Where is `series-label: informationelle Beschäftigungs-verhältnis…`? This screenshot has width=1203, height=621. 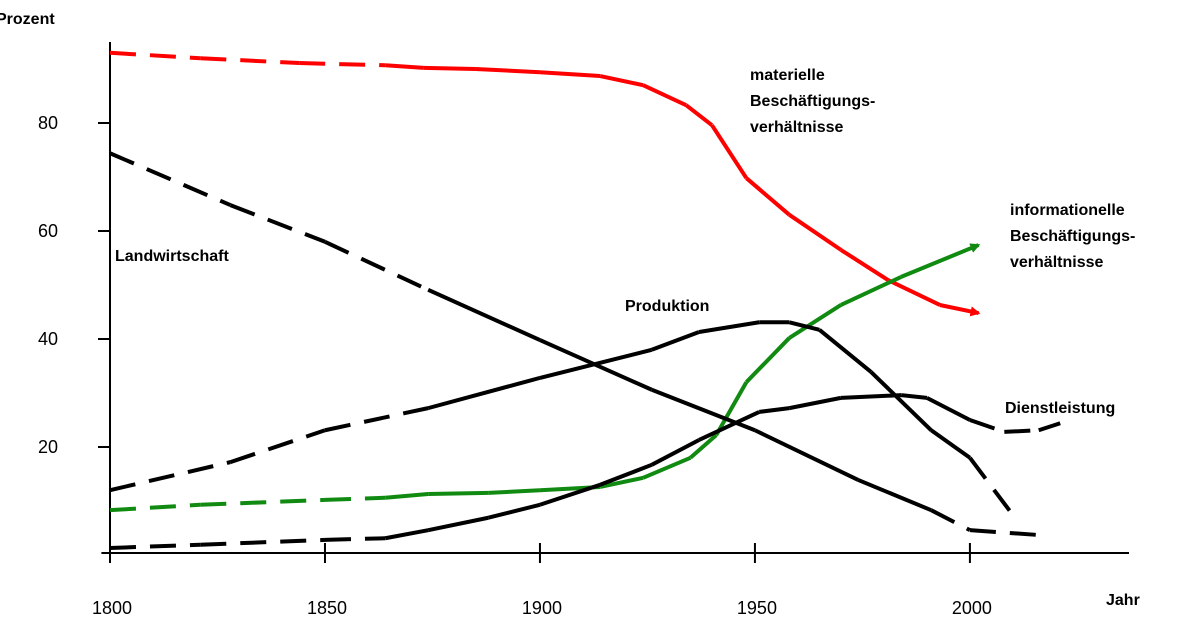
series-label: informationelle Beschäftigungs-verhältnis… is located at coordinates (1072, 236).